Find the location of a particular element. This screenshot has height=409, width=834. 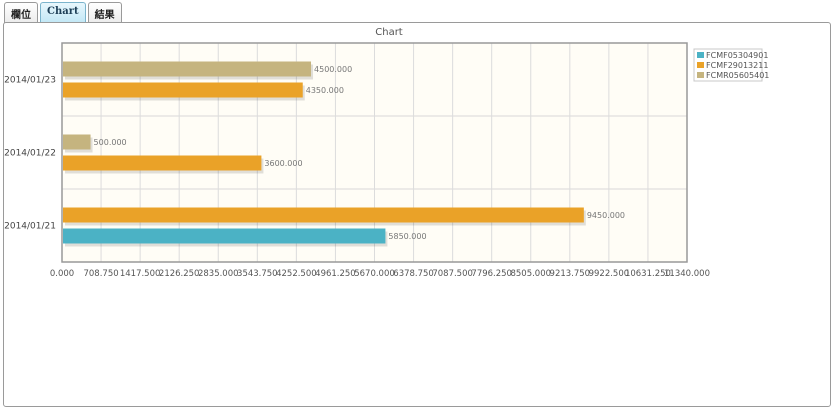

y-category-label: 2014/01/23 is located at coordinates (30, 81).